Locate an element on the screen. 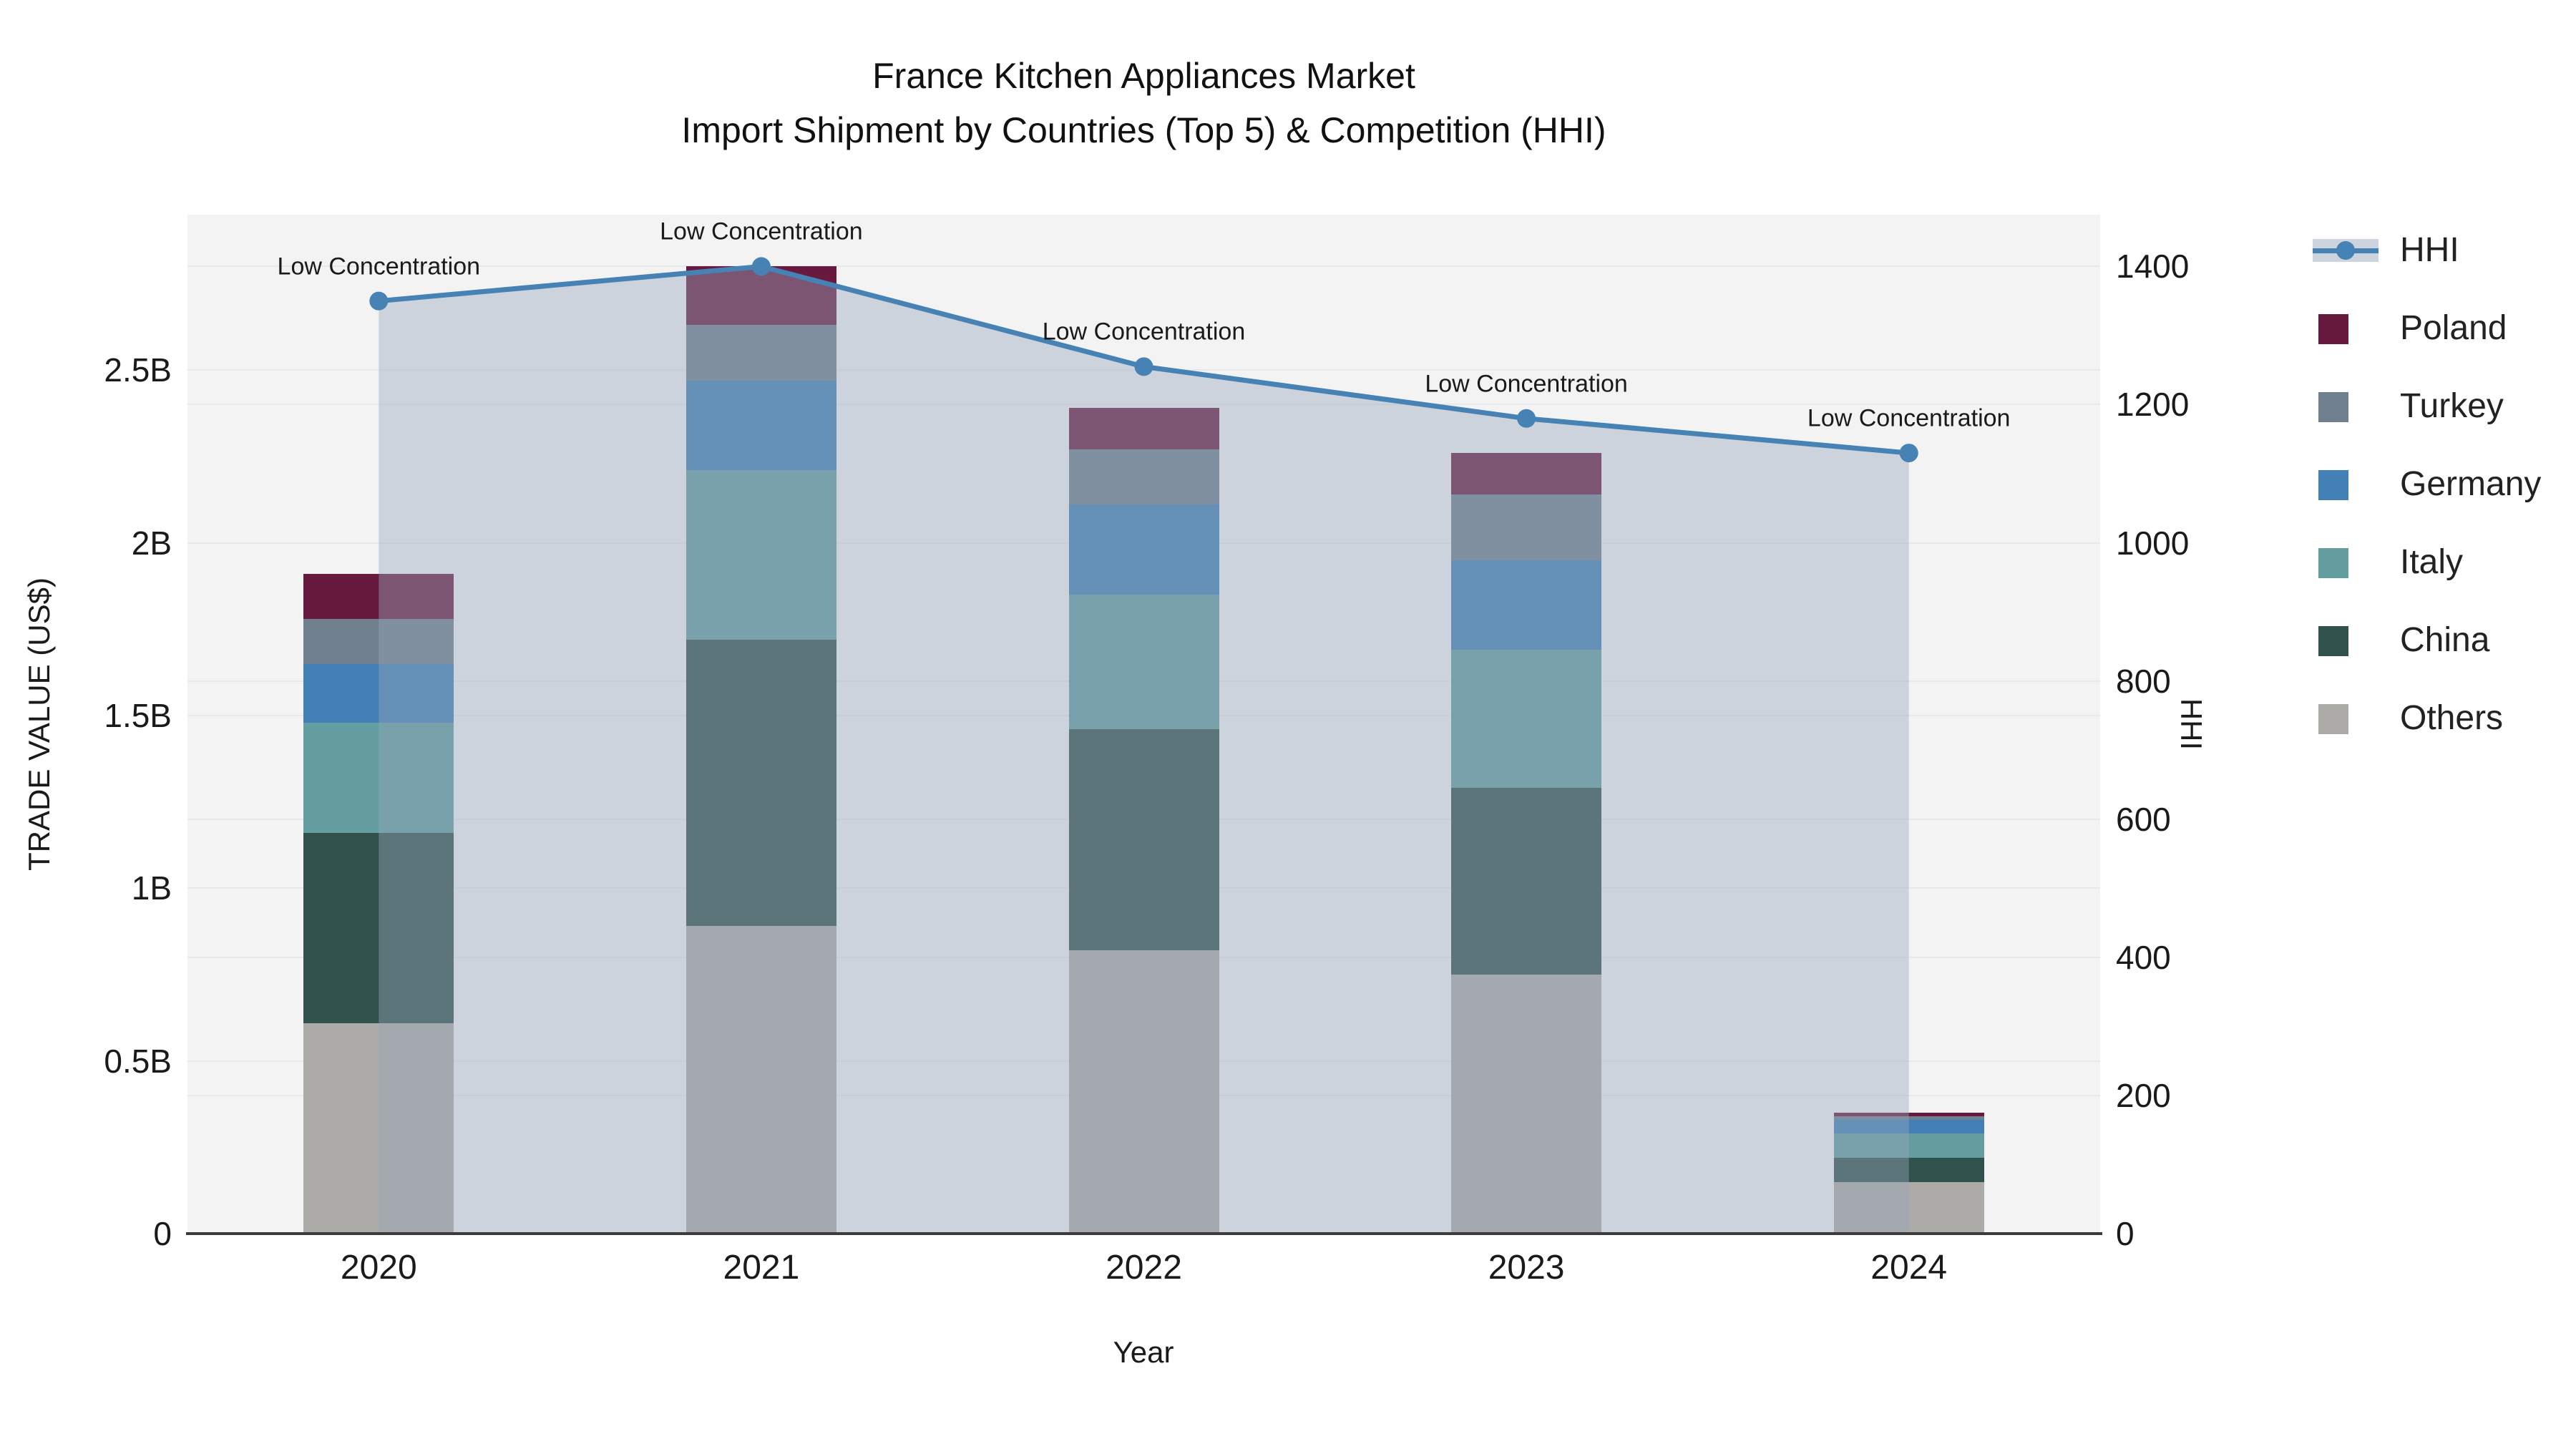 The width and height of the screenshot is (2576, 1449). legend-label-italy: Italy is located at coordinates (2432, 562).